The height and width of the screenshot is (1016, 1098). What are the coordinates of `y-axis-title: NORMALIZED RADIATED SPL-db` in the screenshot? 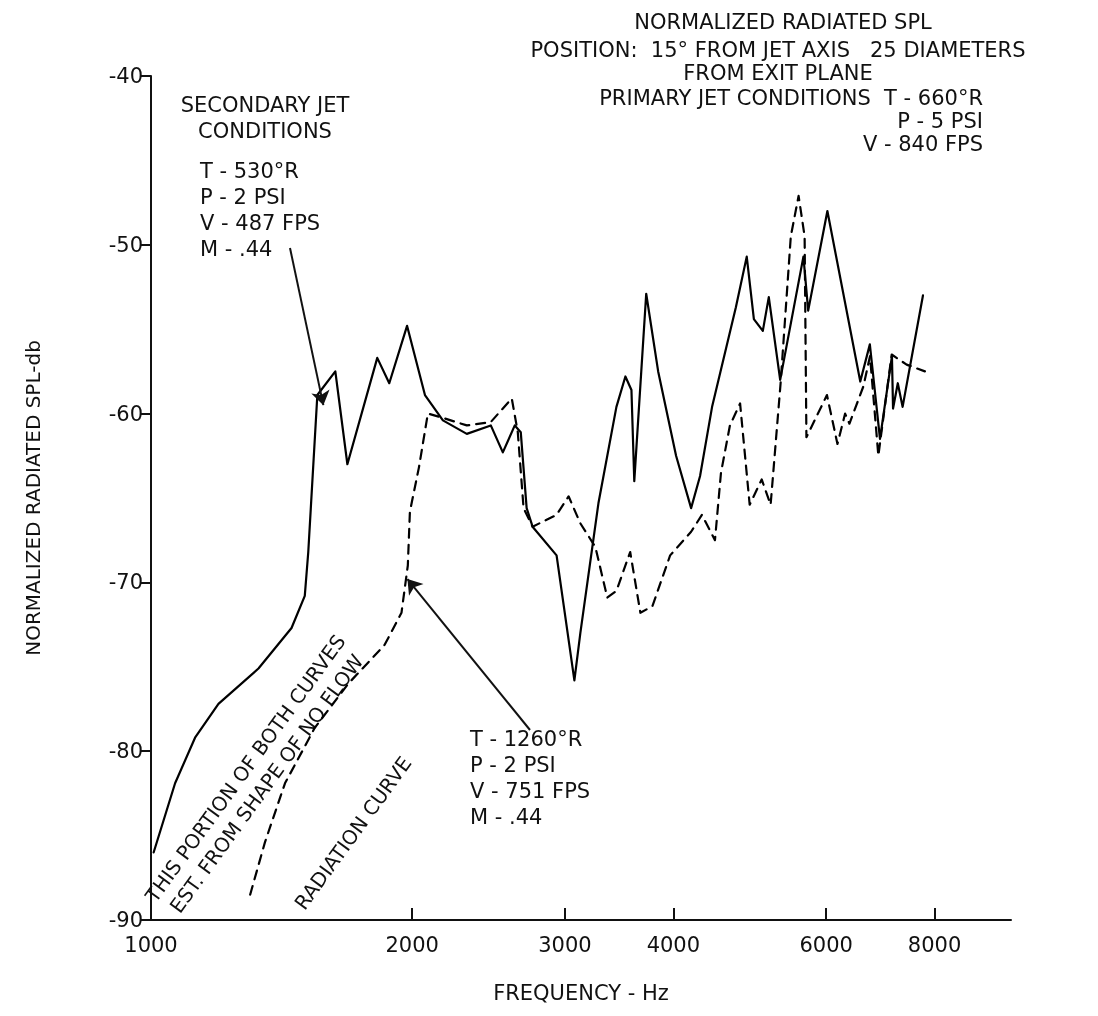 It's located at (33, 498).